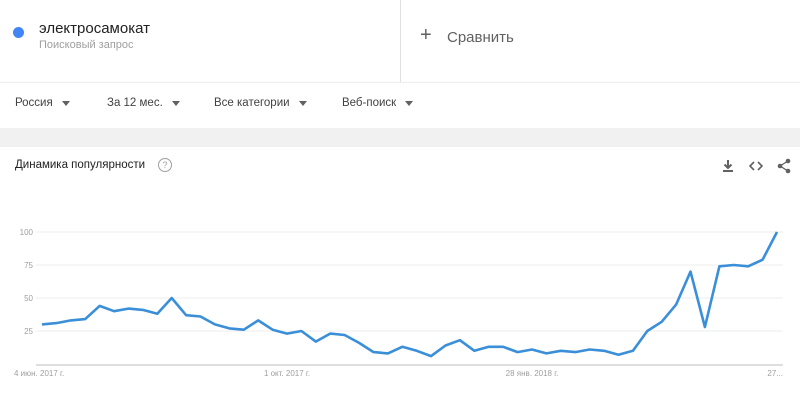 The image size is (800, 400). Describe the element at coordinates (480, 37) in the screenshot. I see `compare-label: Сравнить` at that location.